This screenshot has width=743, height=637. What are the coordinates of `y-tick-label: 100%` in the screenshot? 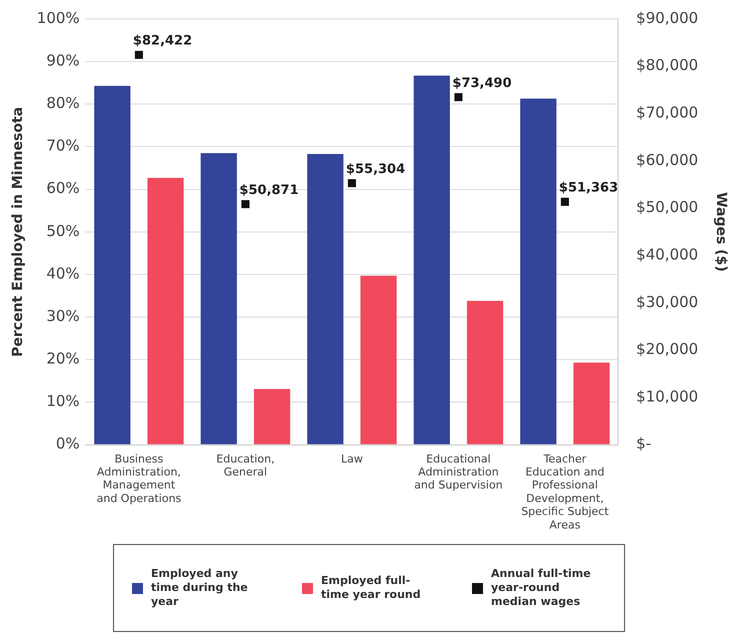 It's located at (58, 17).